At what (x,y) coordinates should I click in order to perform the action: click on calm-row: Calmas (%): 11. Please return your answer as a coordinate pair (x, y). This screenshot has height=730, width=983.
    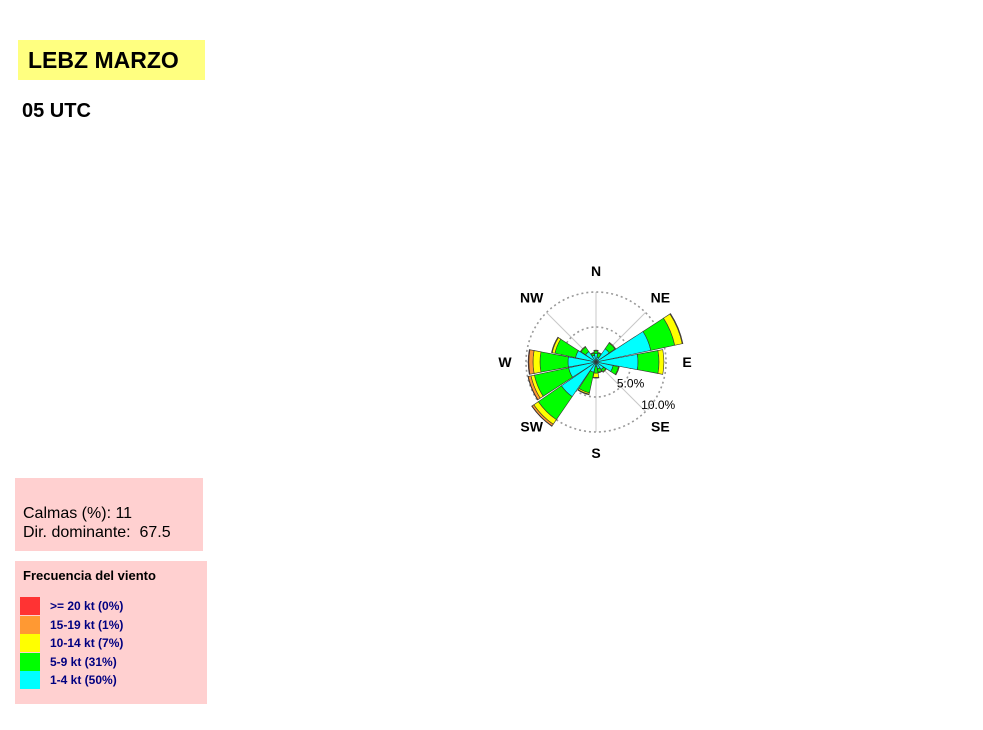
    Looking at the image, I should click on (113, 513).